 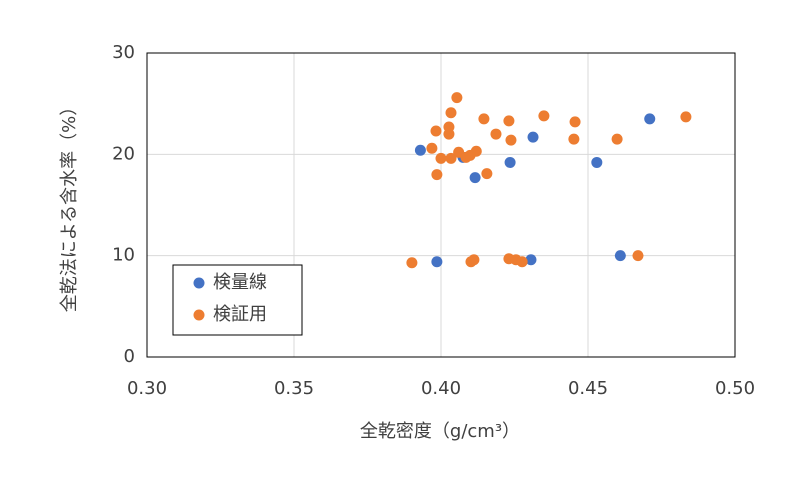 What do you see at coordinates (735, 388) in the screenshot?
I see `x-tick-label: 0.50` at bounding box center [735, 388].